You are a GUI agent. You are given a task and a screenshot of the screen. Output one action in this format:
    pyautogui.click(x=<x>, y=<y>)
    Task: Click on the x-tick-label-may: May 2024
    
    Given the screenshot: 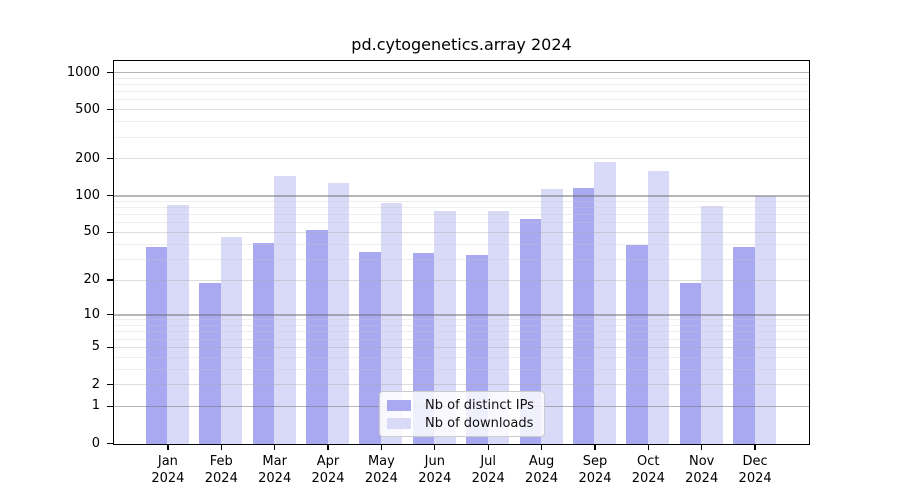 What is the action you would take?
    pyautogui.click(x=381, y=470)
    